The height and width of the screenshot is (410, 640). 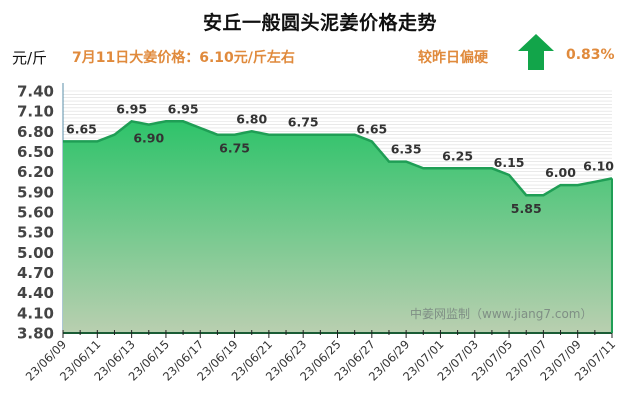 What do you see at coordinates (598, 165) in the screenshot?
I see `data-label: 6.10` at bounding box center [598, 165].